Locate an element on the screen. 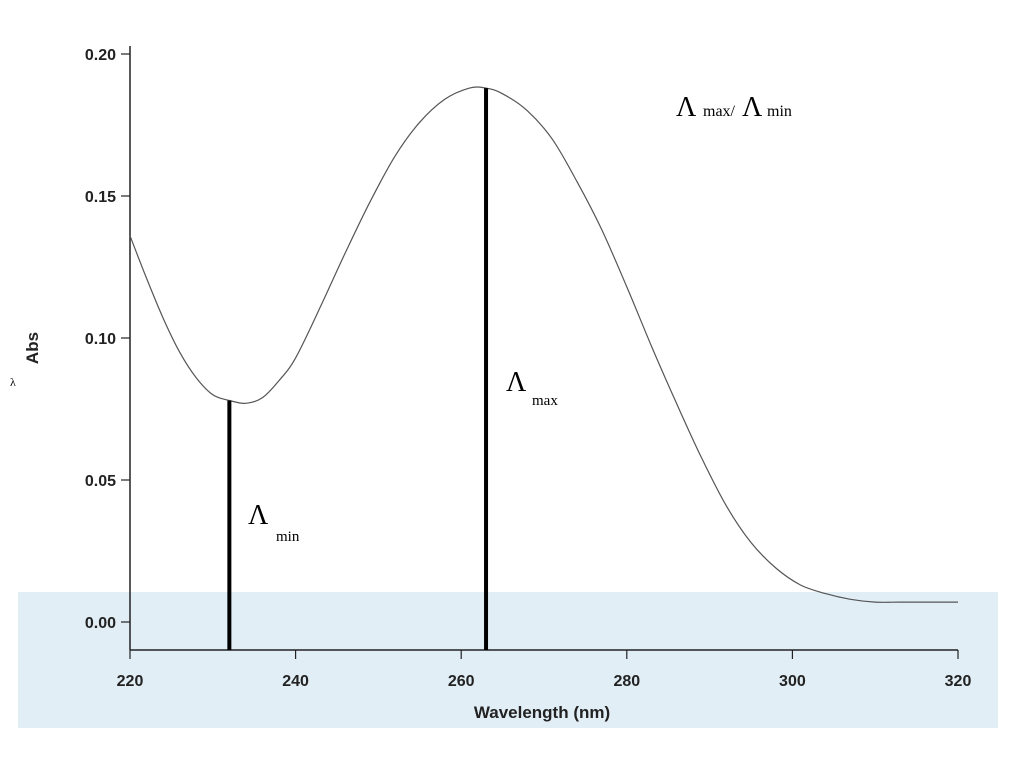  lambda-max-annotation: Λ max is located at coordinates (532, 388).